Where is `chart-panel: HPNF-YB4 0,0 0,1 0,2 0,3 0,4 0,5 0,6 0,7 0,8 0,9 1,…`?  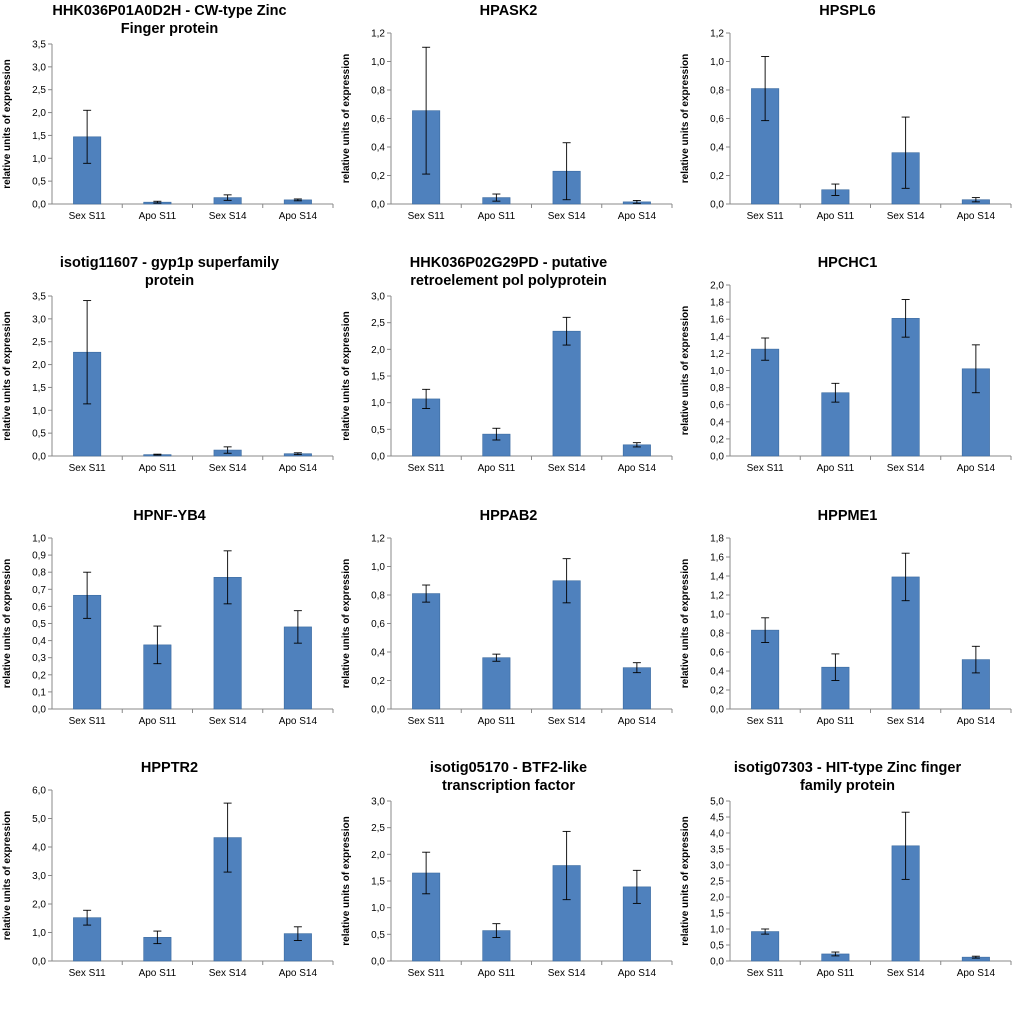 chart-panel: HPNF-YB4 0,0 0,1 0,2 0,3 0,4 0,5 0,6 0,7 0,8 0,9 1,… is located at coordinates (169, 631).